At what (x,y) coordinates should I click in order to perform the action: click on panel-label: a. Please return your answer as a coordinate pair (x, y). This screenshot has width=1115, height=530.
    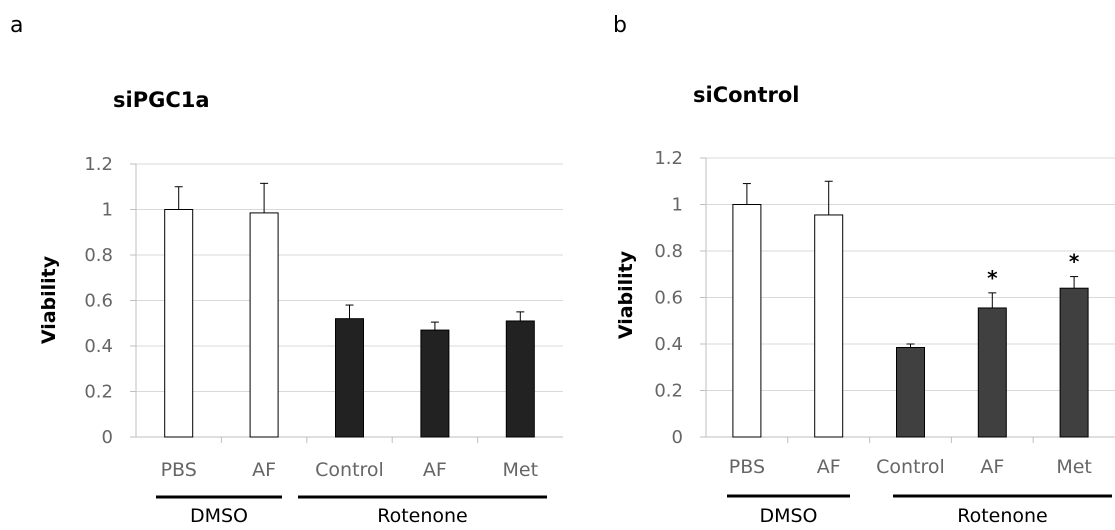
    Looking at the image, I should click on (16, 25).